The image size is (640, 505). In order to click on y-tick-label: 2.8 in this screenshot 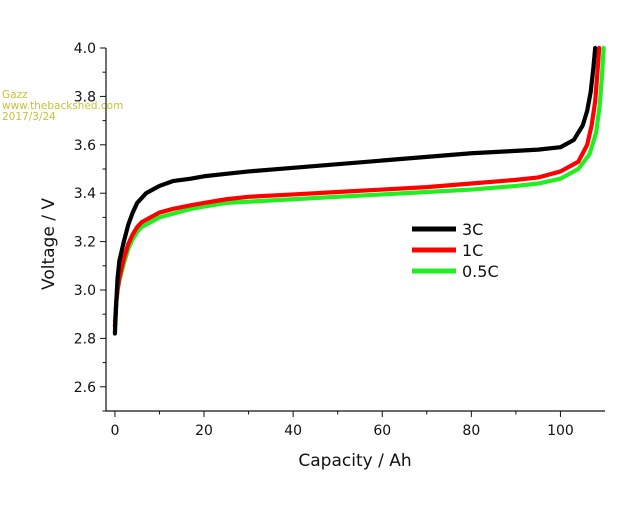, I will do `click(85, 339)`.